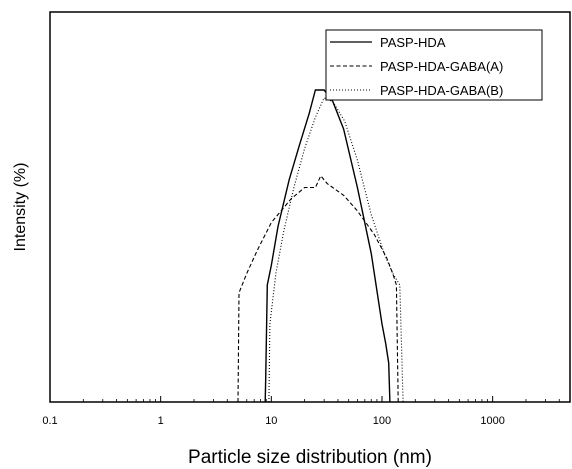 Image resolution: width=572 pixels, height=469 pixels. What do you see at coordinates (413, 42) in the screenshot?
I see `legend-label-pasp-hda: PASP-HDA` at bounding box center [413, 42].